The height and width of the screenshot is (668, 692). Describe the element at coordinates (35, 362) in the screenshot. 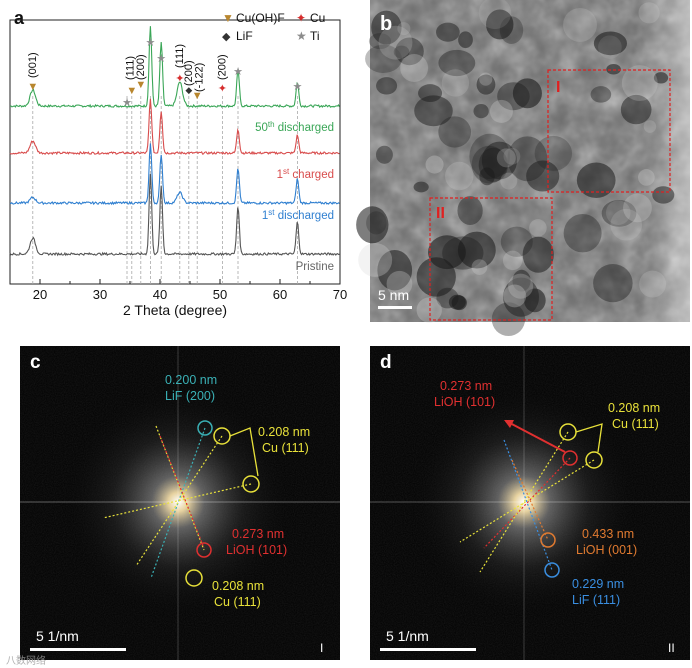

I see `panel-label: c` at that location.